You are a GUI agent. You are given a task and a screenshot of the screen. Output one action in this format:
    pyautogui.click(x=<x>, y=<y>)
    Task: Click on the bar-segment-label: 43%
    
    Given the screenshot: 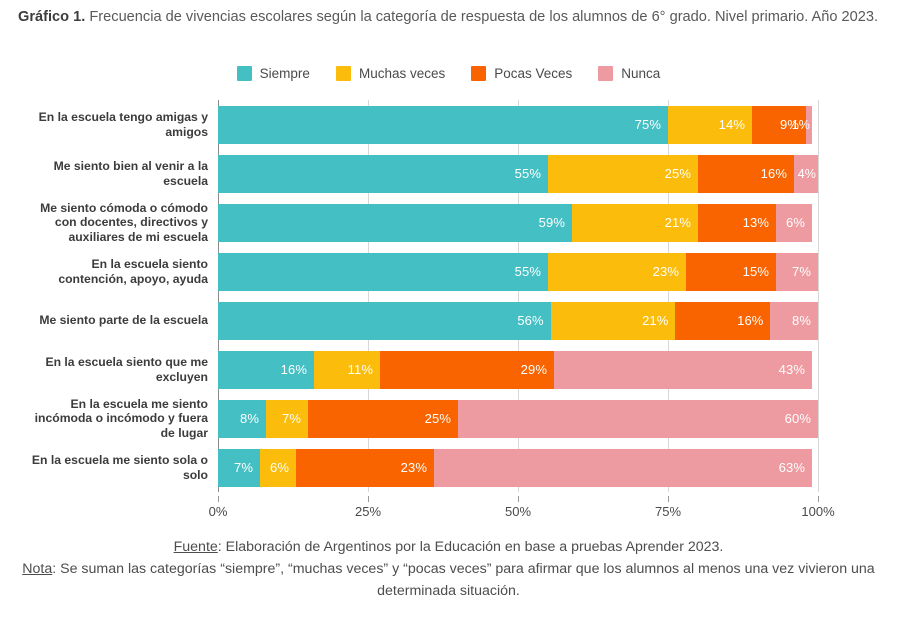 What is the action you would take?
    pyautogui.click(x=791, y=369)
    